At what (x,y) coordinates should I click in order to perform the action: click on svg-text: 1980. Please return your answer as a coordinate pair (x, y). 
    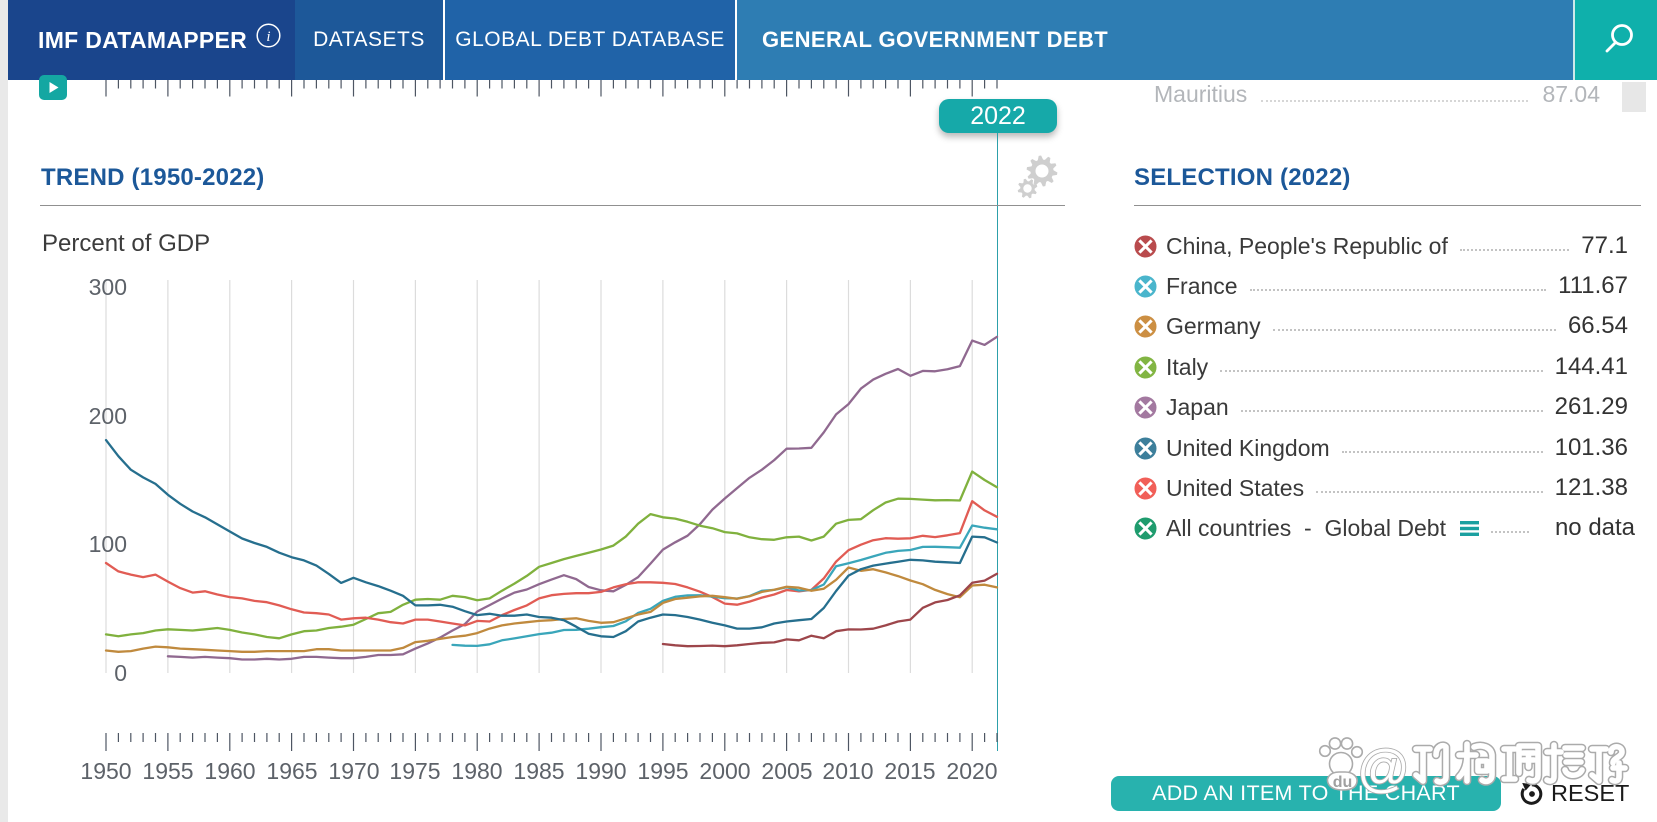
    Looking at the image, I should click on (476, 771).